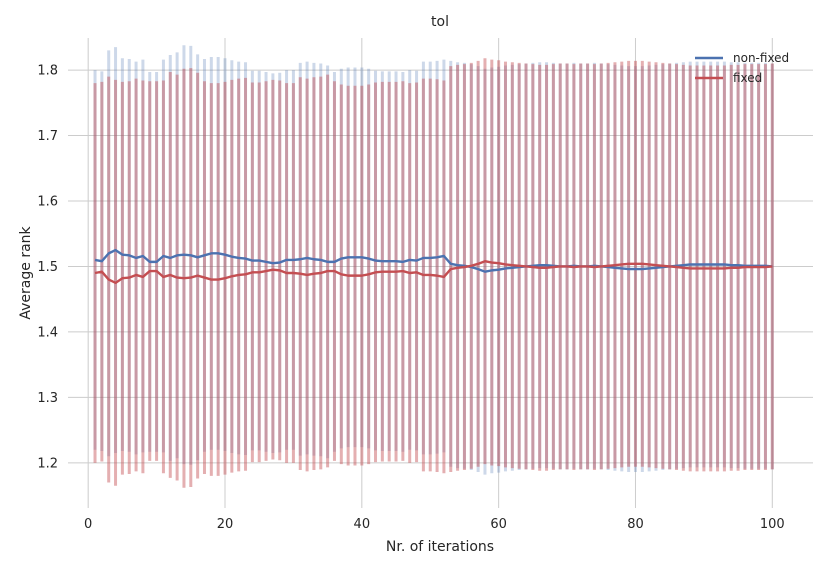 The image size is (830, 571). I want to click on y-axis-title: Average rank, so click(26, 272).